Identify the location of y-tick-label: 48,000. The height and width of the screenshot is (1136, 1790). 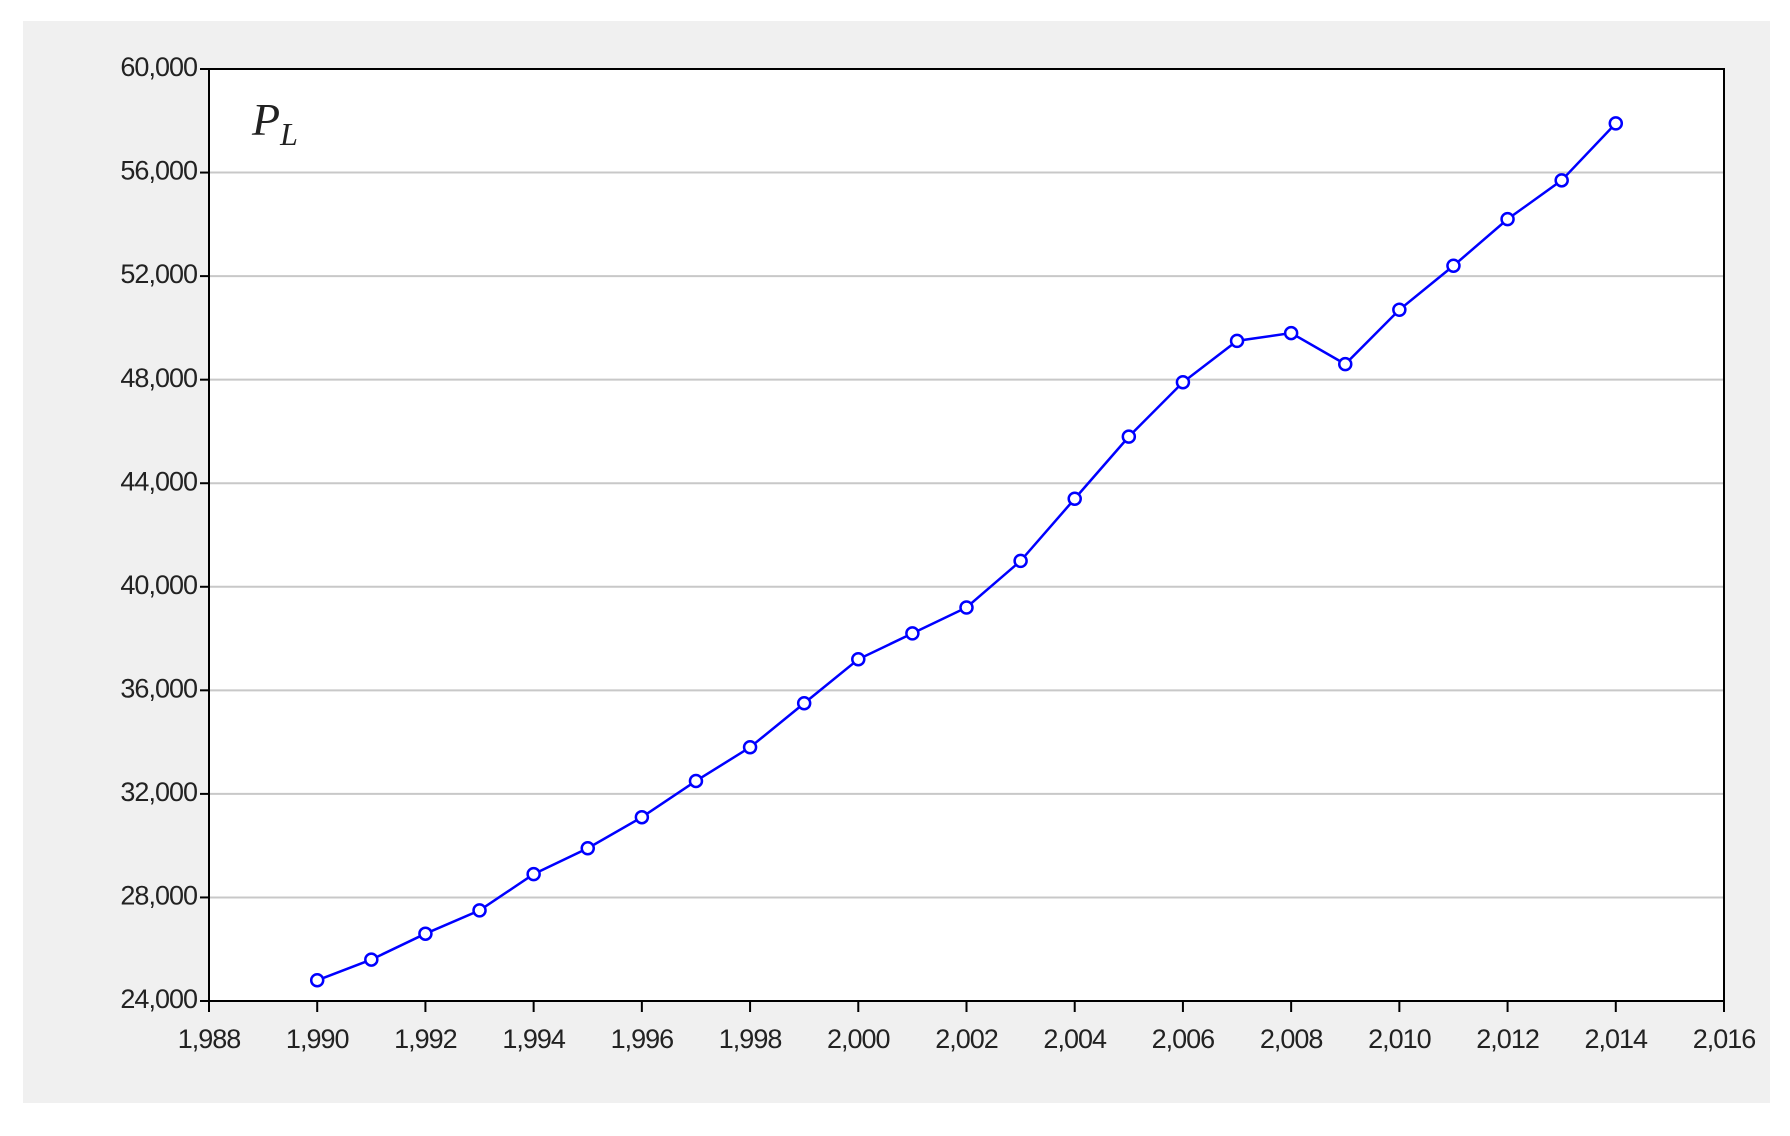
(158, 378).